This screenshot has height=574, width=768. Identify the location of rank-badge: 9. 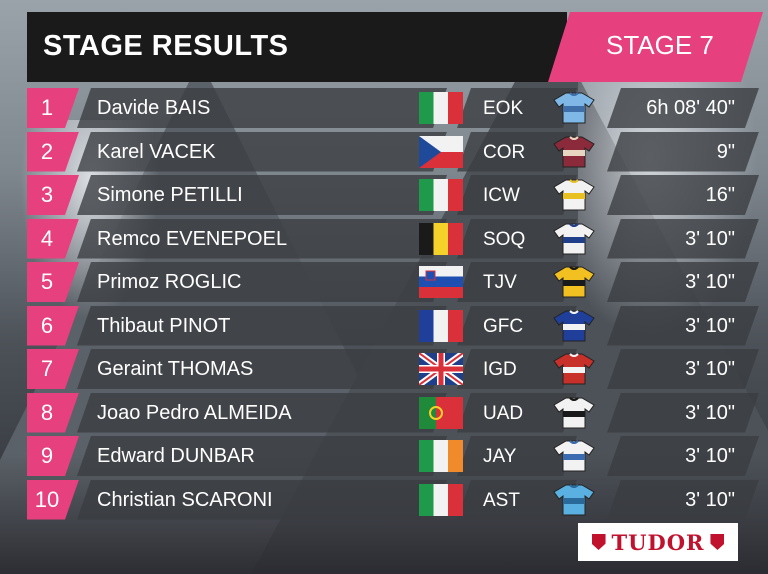
(53, 456).